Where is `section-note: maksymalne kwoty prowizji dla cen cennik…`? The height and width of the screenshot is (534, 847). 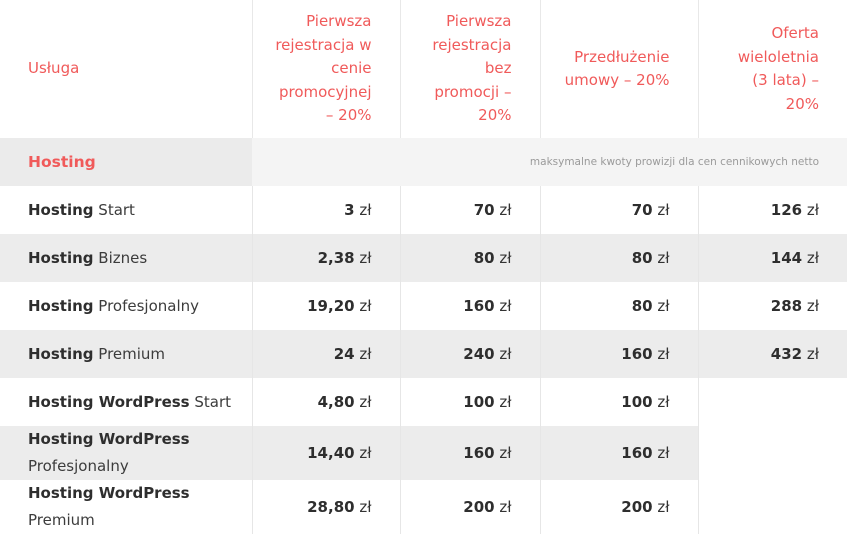
section-note: maksymalne kwoty prowizji dla cen cennik… is located at coordinates (549, 162).